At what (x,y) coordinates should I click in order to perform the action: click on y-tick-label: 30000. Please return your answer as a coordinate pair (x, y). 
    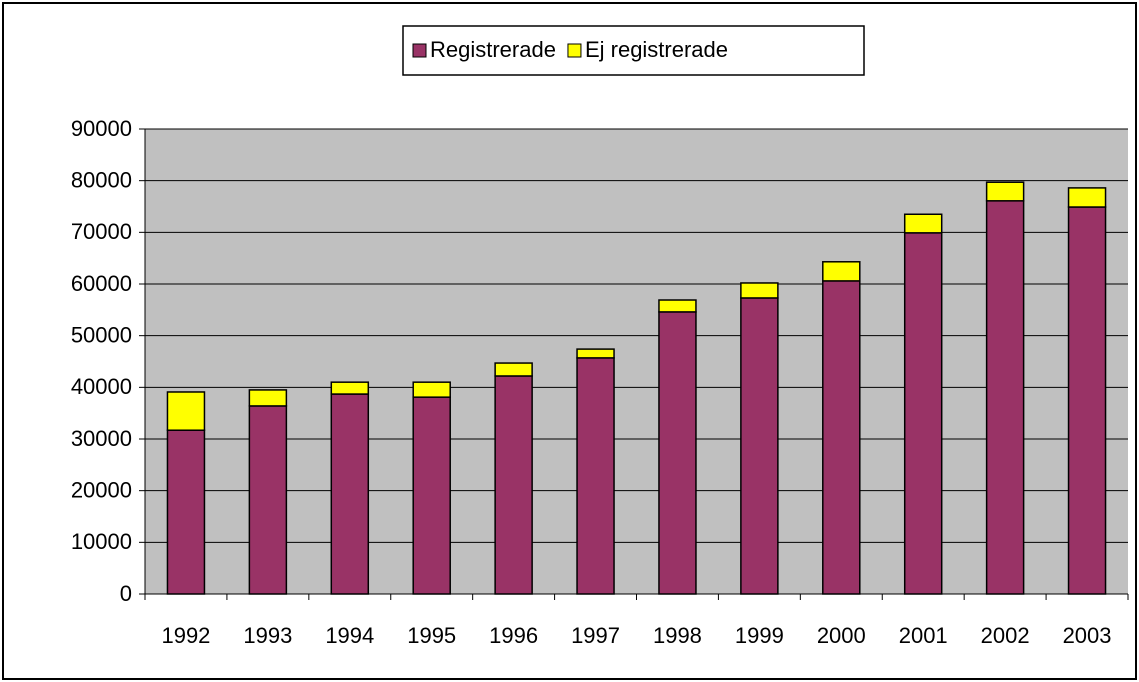
    Looking at the image, I should click on (101, 438).